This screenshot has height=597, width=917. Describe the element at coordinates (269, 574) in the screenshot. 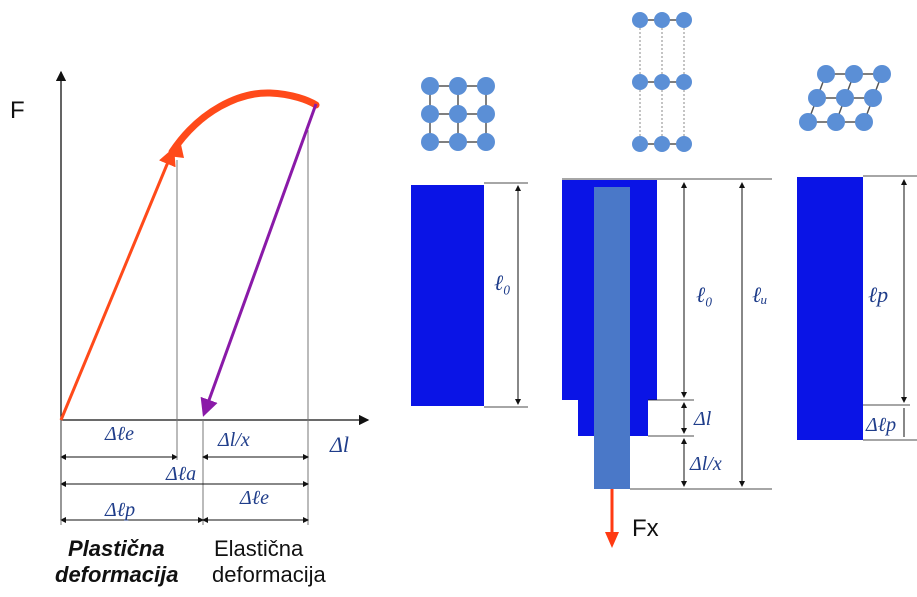

I see `elastic-caption-line2: deformacija` at that location.